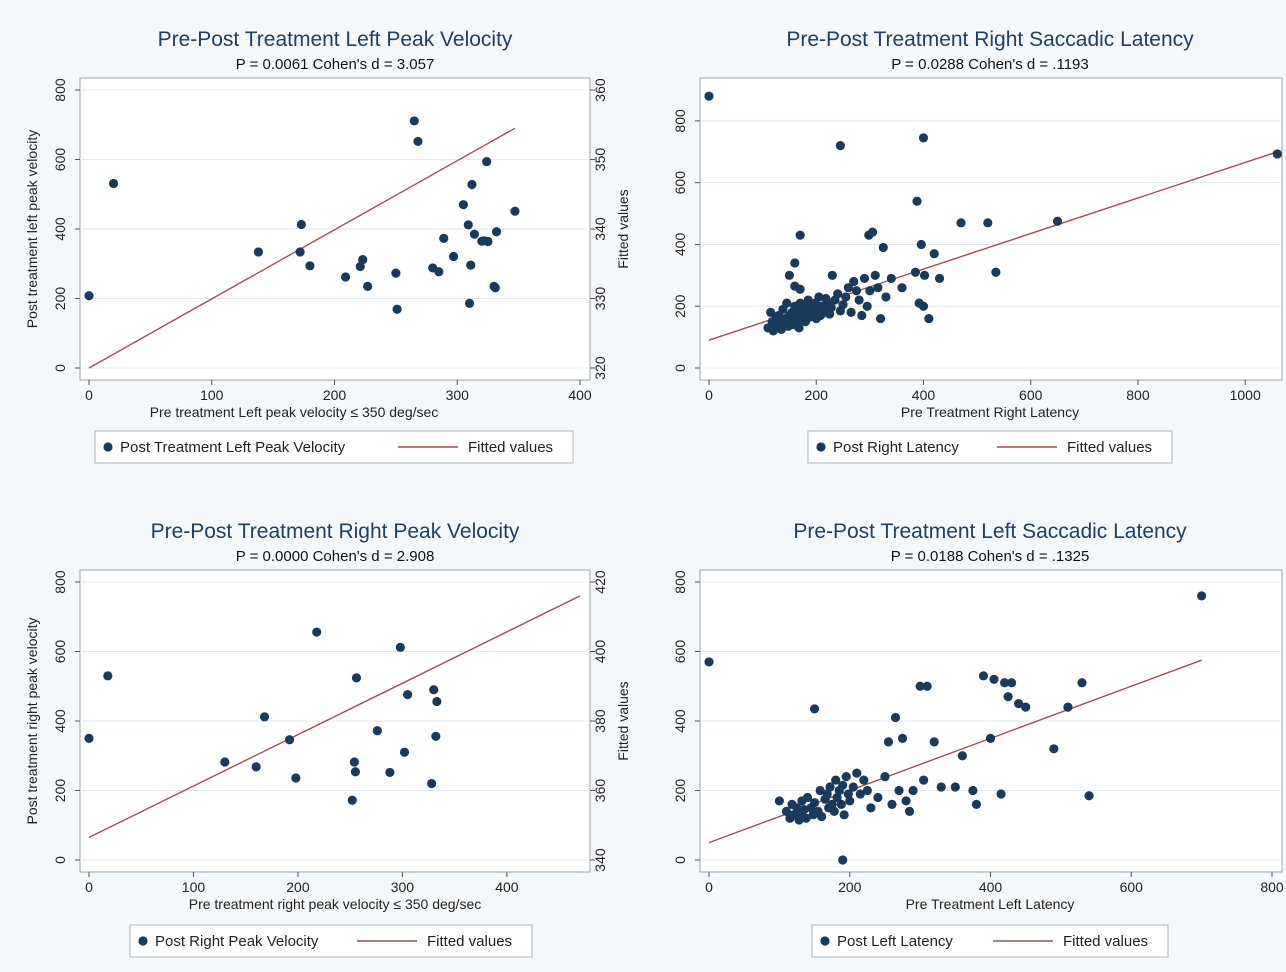 Image resolution: width=1286 pixels, height=972 pixels. Describe the element at coordinates (298, 887) in the screenshot. I see `x-tick-label: 200` at that location.